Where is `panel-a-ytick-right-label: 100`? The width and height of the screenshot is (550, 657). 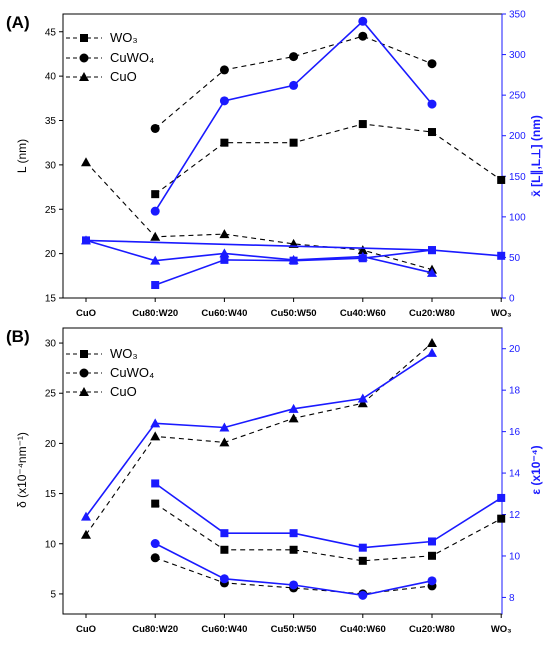 panel-a-ytick-right-label: 100 is located at coordinates (517, 217).